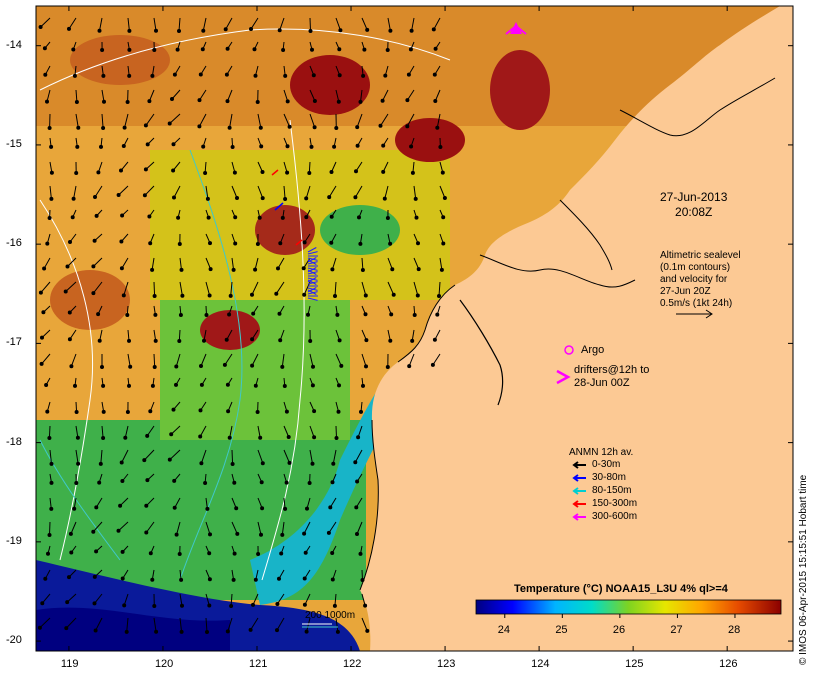  What do you see at coordinates (685, 291) in the screenshot?
I see `note-line: 27-Jun 20Z` at bounding box center [685, 291].